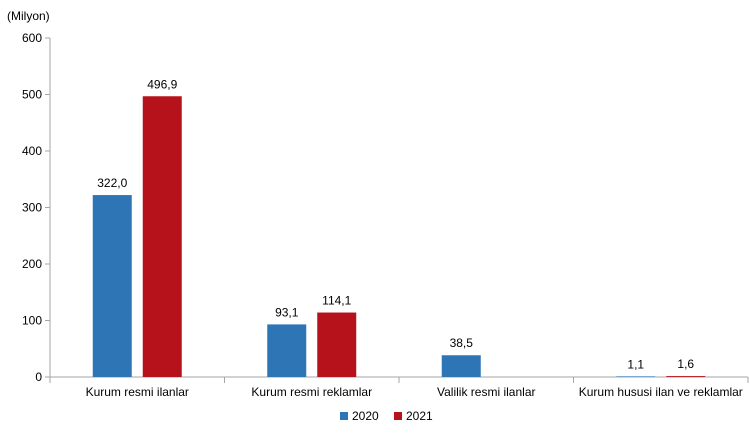 The width and height of the screenshot is (750, 439). I want to click on legend-label-2021: 2021, so click(419, 416).